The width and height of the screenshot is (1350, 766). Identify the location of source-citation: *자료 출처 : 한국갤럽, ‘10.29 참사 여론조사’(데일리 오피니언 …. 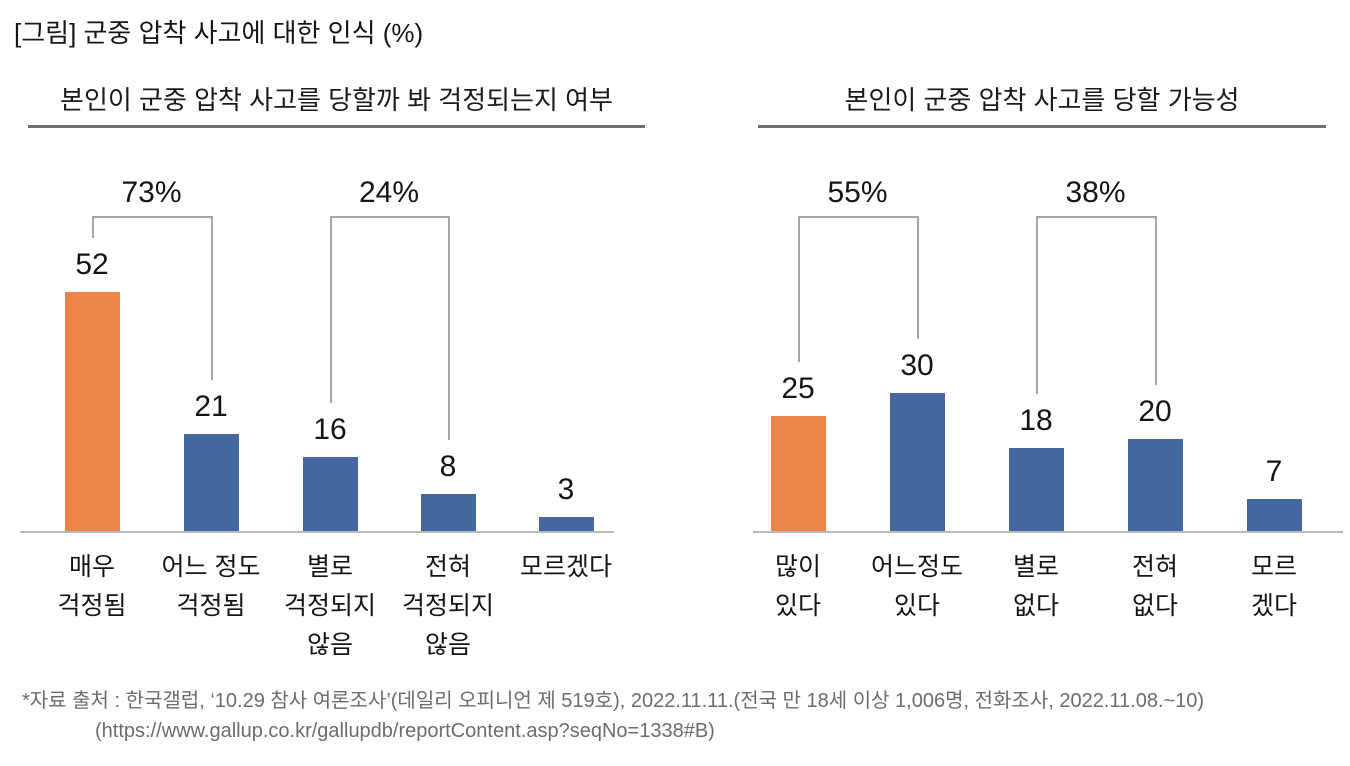
(613, 716).